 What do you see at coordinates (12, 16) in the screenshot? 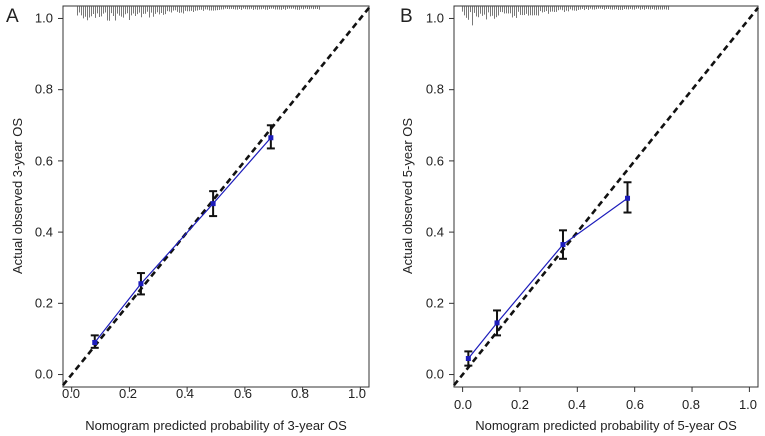
I see `panel-letter: A` at bounding box center [12, 16].